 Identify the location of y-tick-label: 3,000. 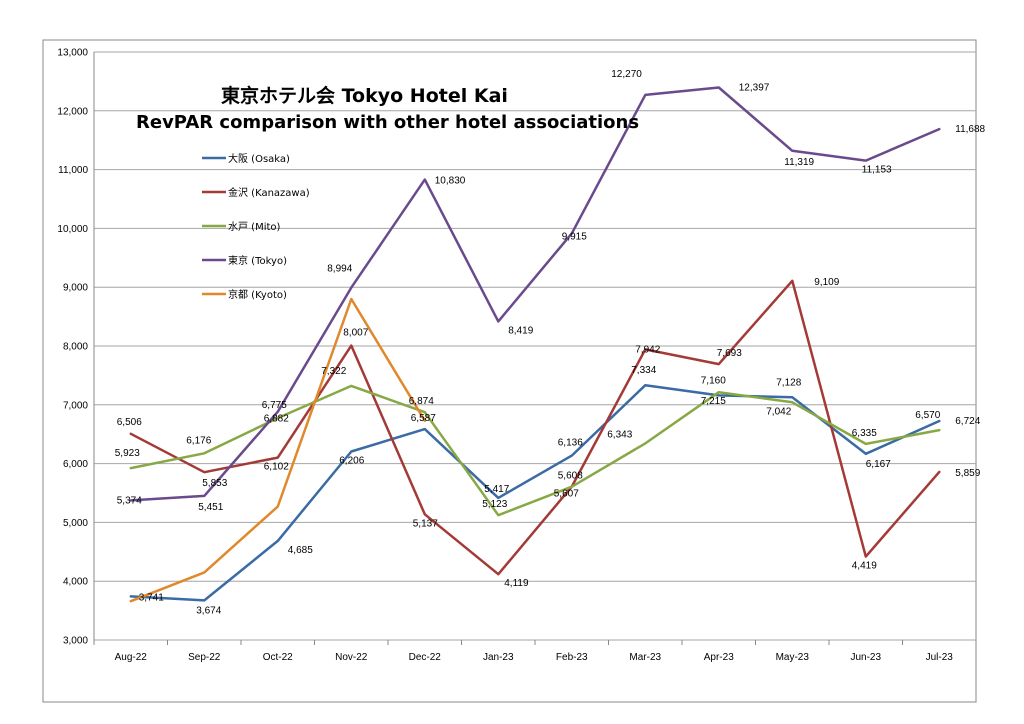
(75, 641).